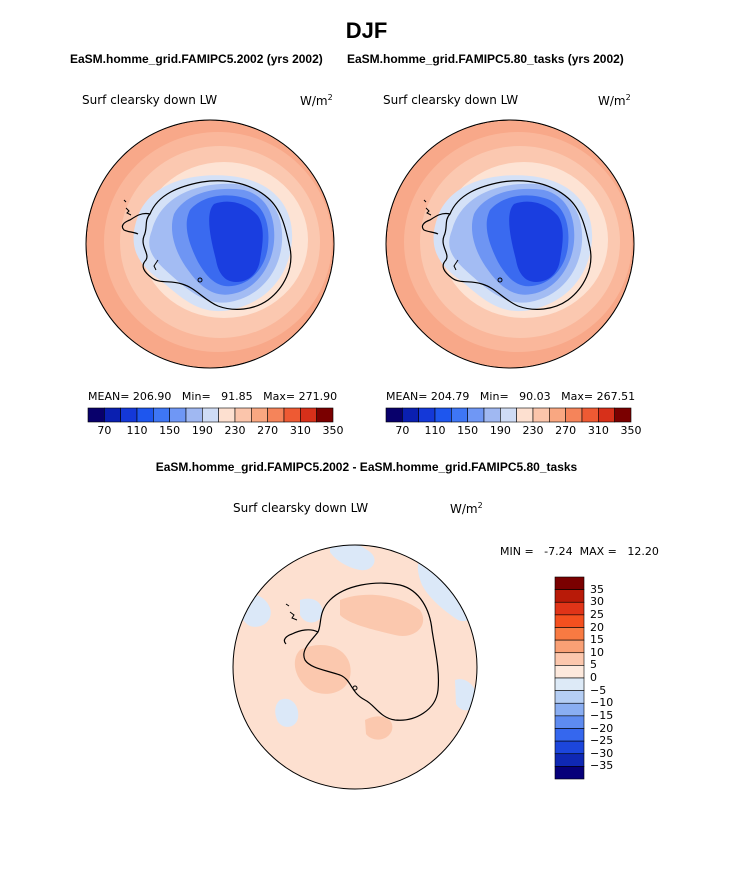 The image size is (733, 882). I want to click on panel-2-stats: MEAN= 204.79 Min= 90.03 Max= 267.51, so click(510, 396).